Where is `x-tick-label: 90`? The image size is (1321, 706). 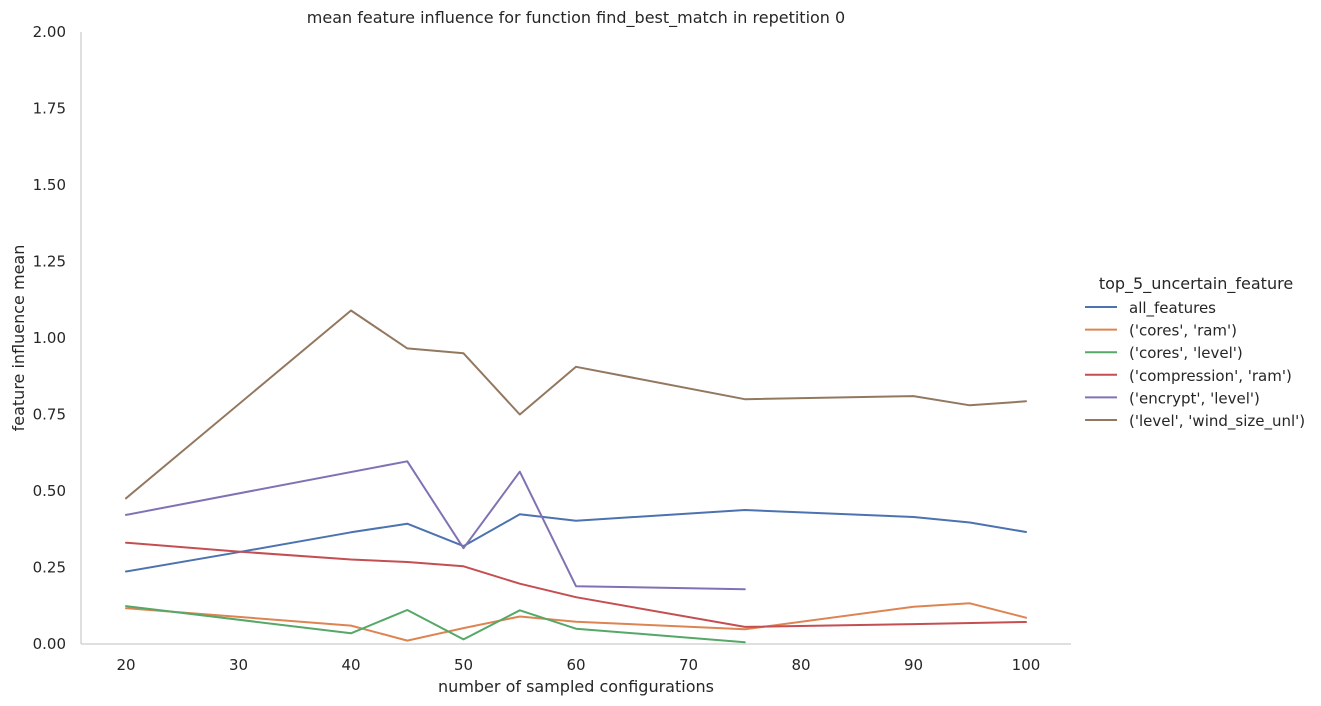
x-tick-label: 90 is located at coordinates (913, 665).